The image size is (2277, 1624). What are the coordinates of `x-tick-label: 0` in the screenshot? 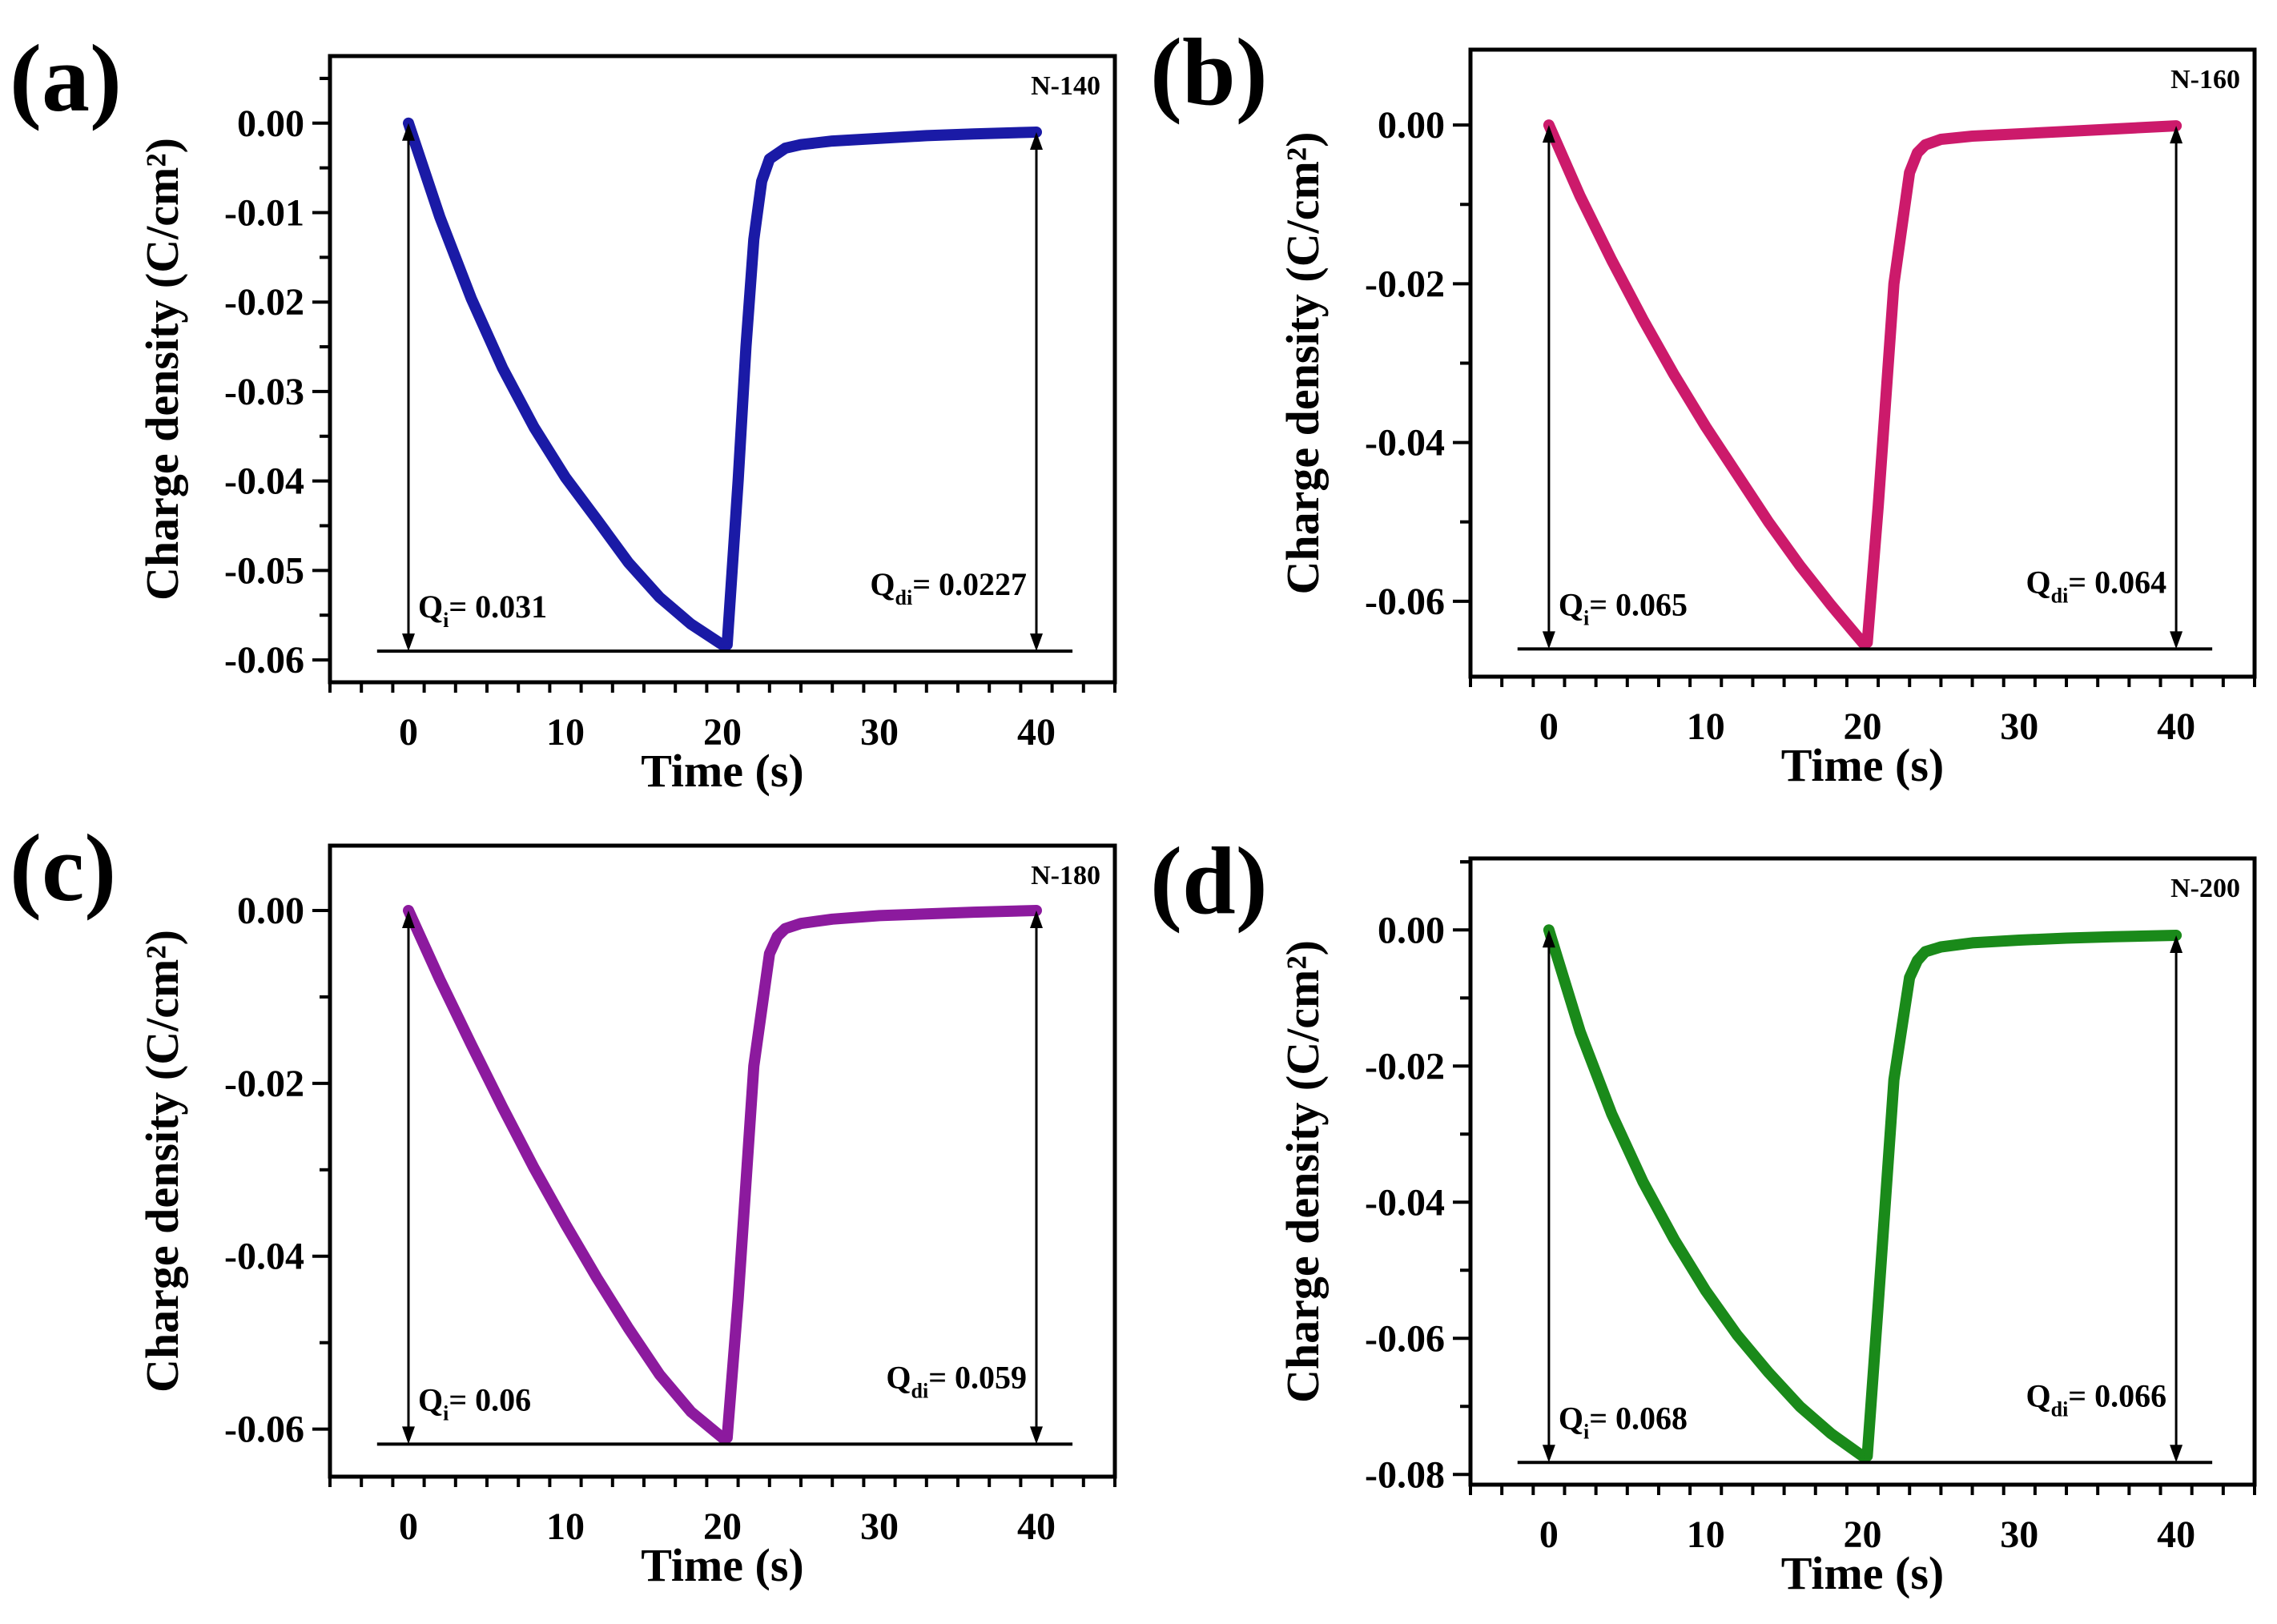 It's located at (1549, 726).